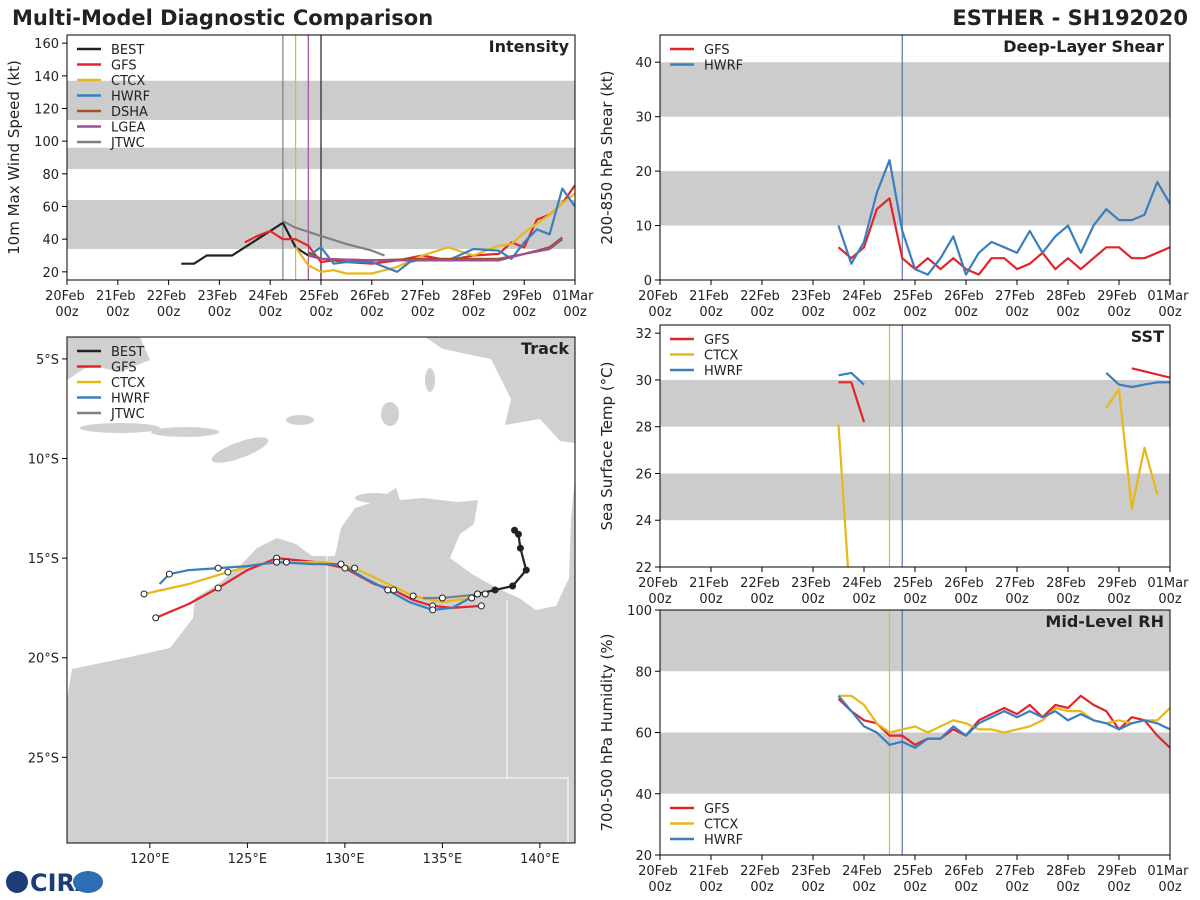  I want to click on y-axis-label: 700-500 hPa Humidity (%), so click(607, 732).